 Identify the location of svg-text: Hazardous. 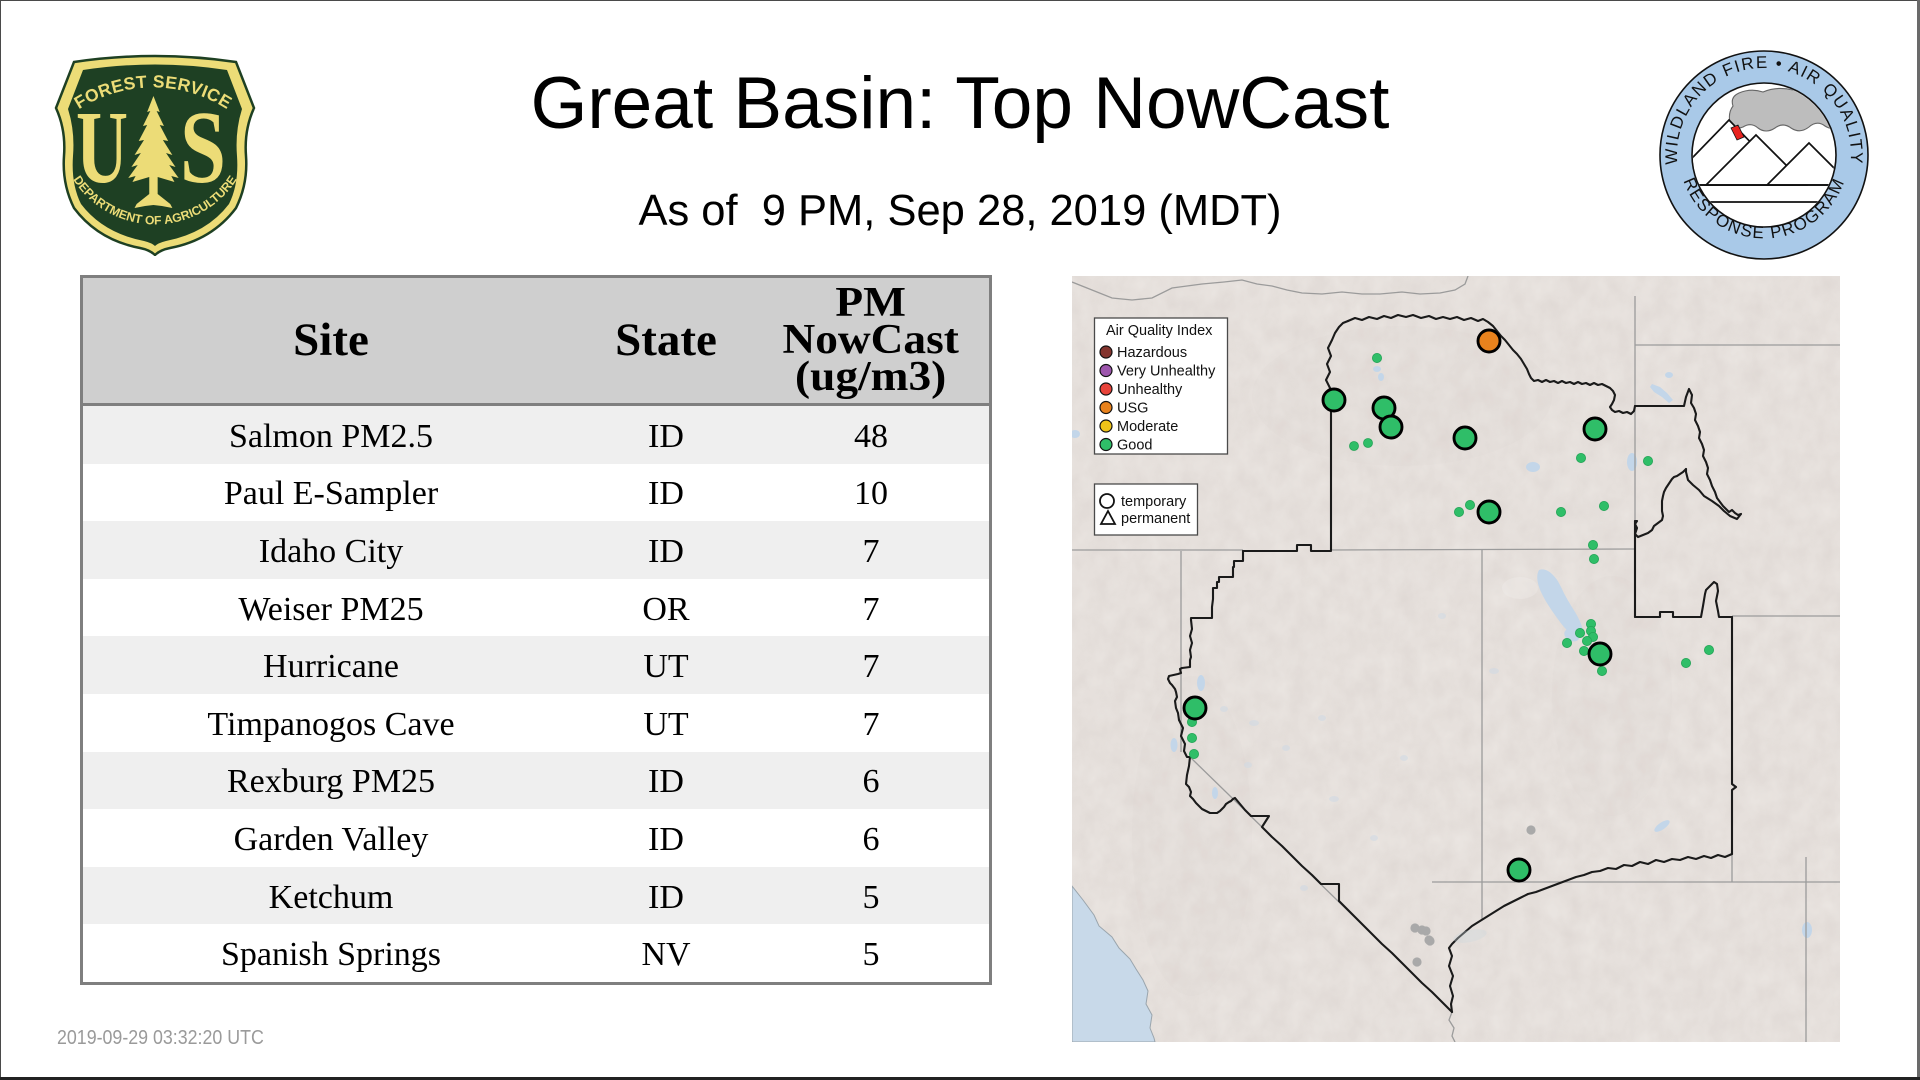
(1152, 353).